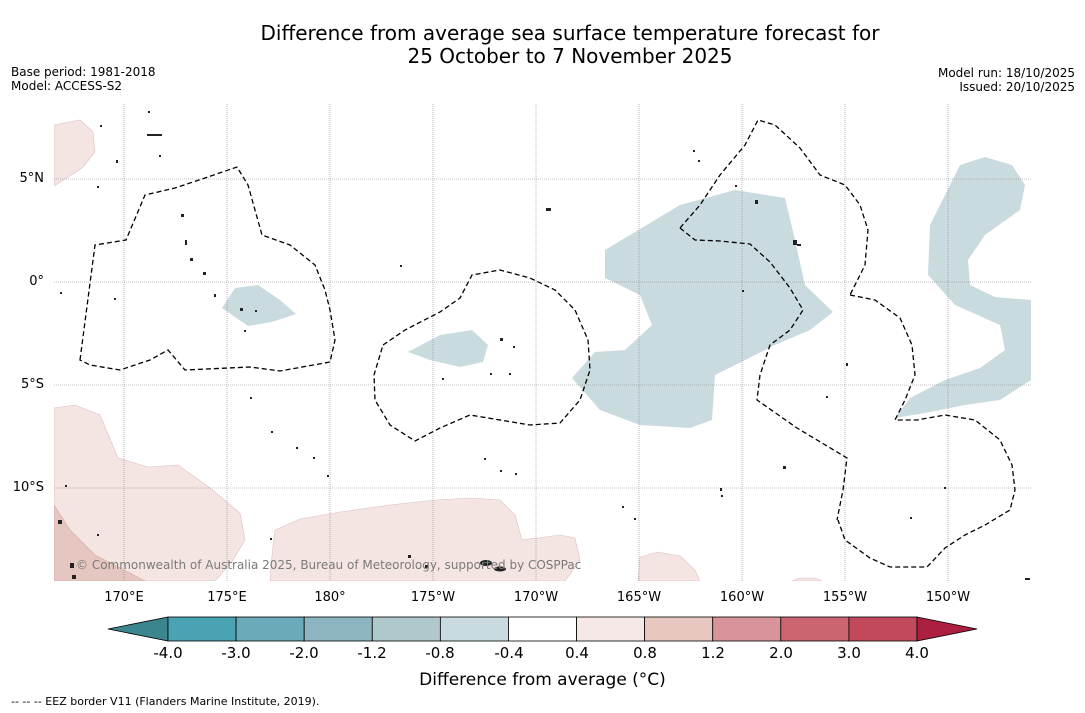  I want to click on eez-kiribati-line-north, so click(774, 207).